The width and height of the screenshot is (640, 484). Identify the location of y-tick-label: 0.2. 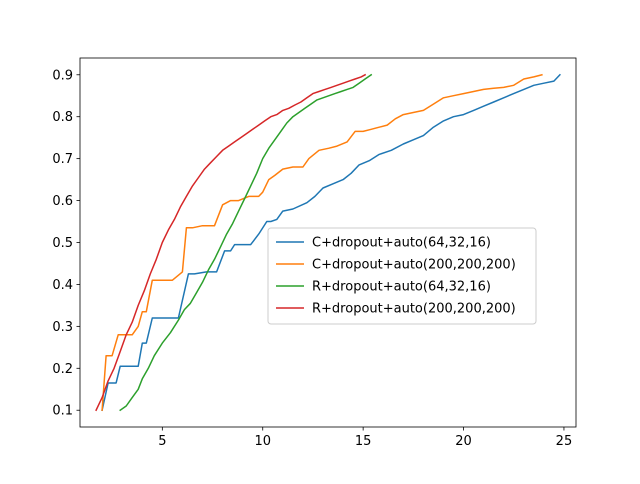
(62, 369).